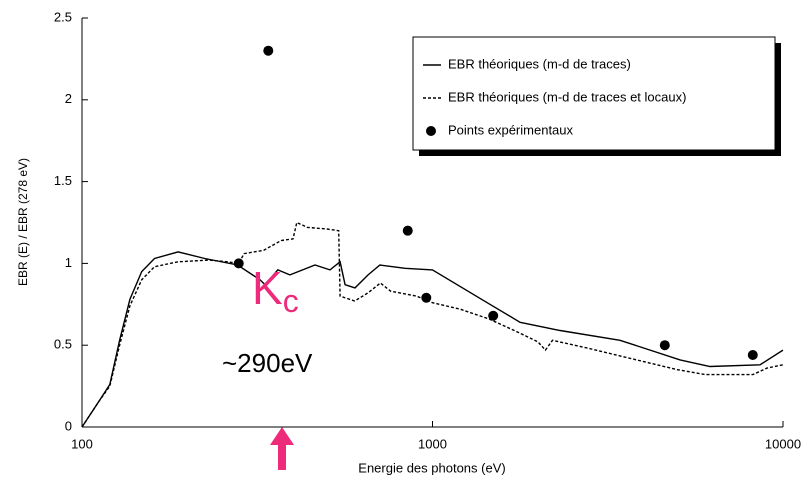 This screenshot has width=810, height=484. What do you see at coordinates (432, 443) in the screenshot?
I see `x-tick-label: 1000` at bounding box center [432, 443].